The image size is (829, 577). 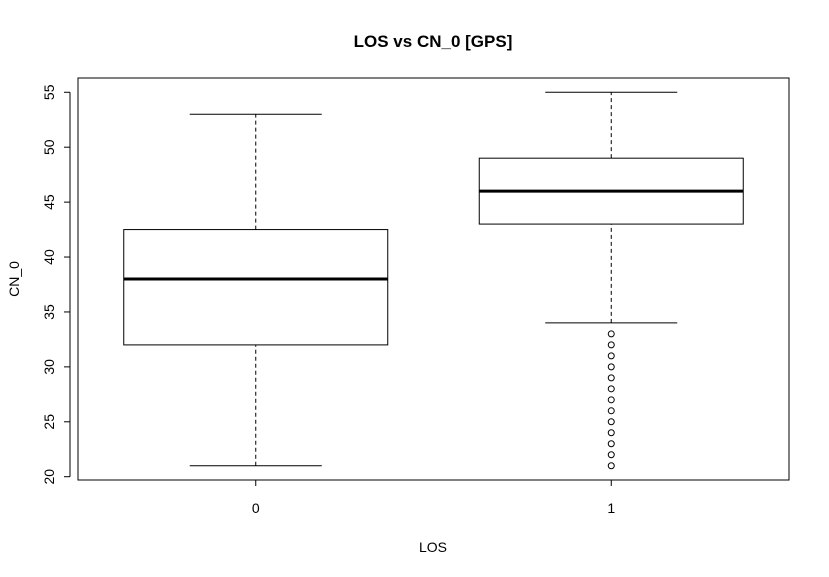 What do you see at coordinates (49, 147) in the screenshot?
I see `y-tick-label: 50` at bounding box center [49, 147].